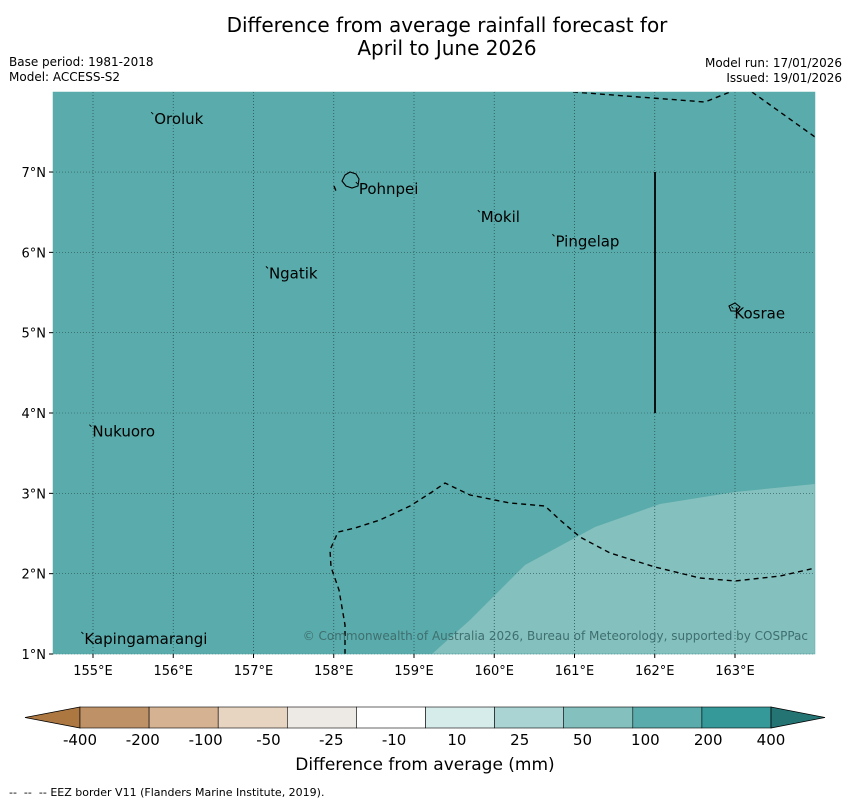  What do you see at coordinates (414, 671) in the screenshot?
I see `lon-tick-label: 159°E` at bounding box center [414, 671].